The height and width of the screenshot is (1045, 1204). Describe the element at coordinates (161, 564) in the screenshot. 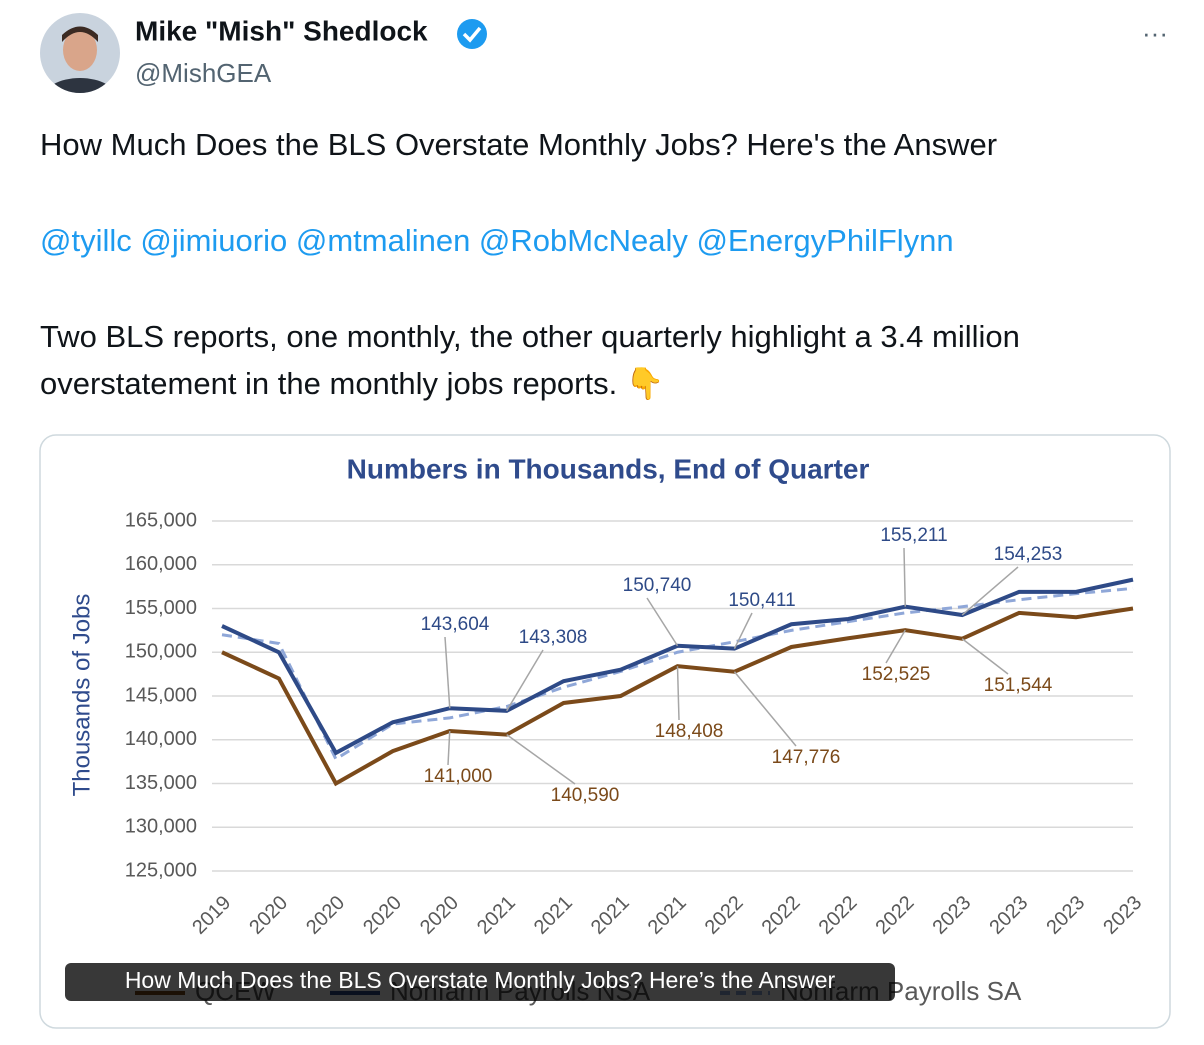

I see `y-tick-label: 160,000` at that location.